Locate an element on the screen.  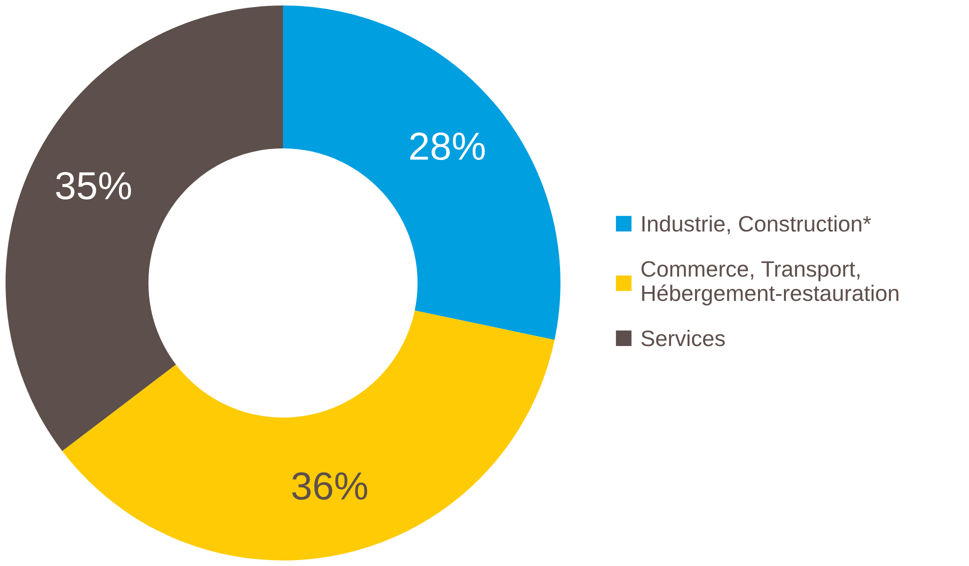
legend-label: Services is located at coordinates (683, 338).